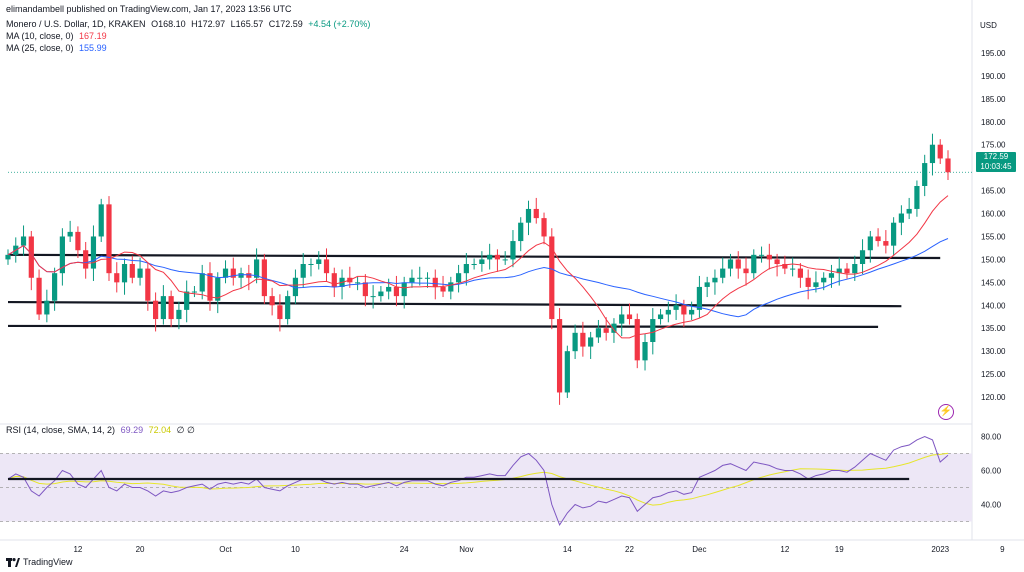  I want to click on price-tick-label: 185.00, so click(993, 99).